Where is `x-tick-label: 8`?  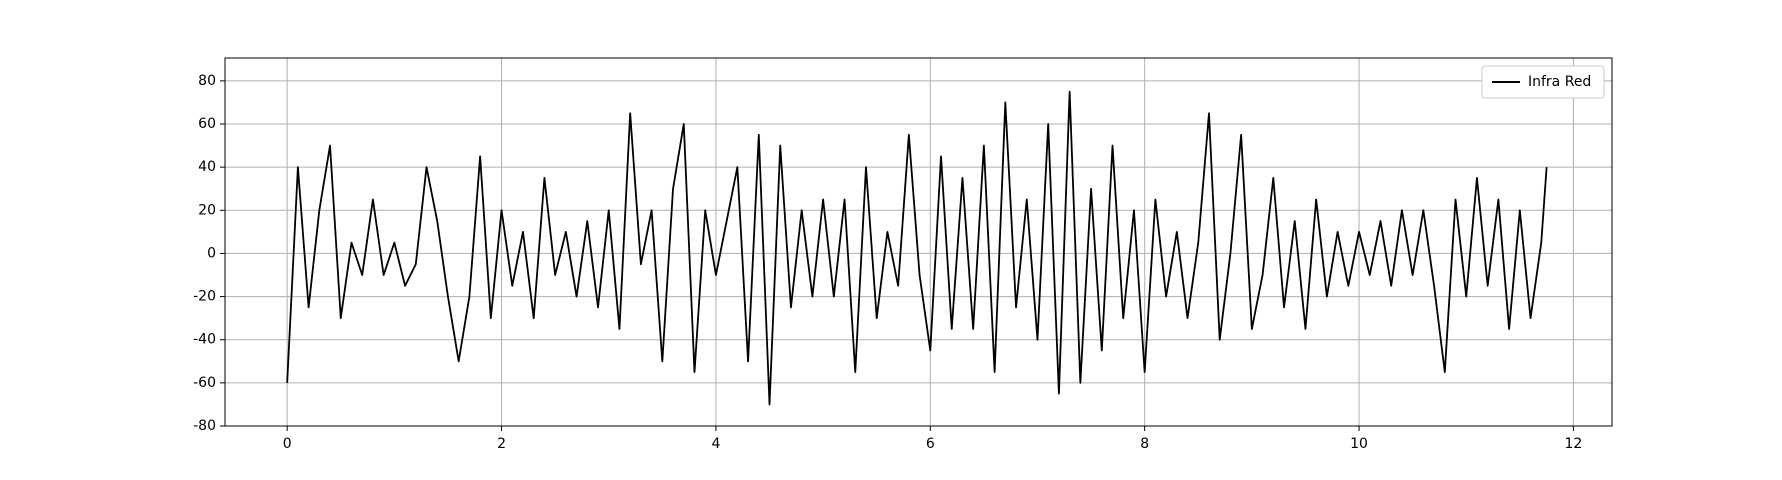
x-tick-label: 8 is located at coordinates (1144, 444).